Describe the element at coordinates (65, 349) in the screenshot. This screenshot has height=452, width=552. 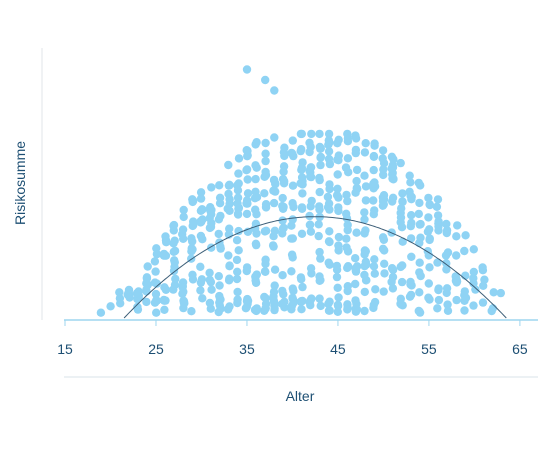
I see `x-tick-label: 15` at that location.